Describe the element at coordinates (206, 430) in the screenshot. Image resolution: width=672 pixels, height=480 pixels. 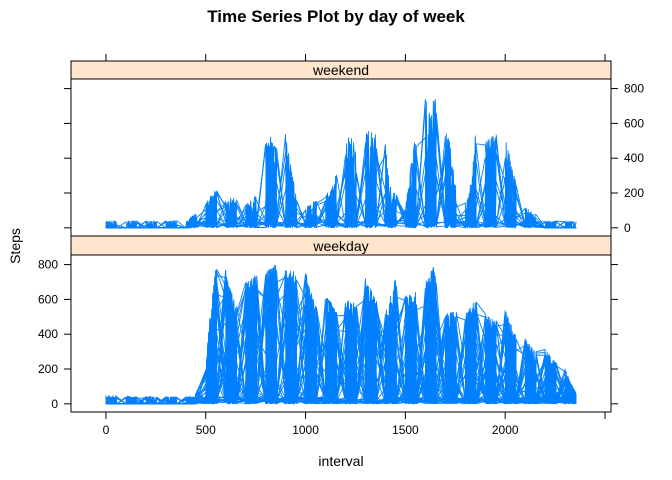
I see `x-tick-label: 500` at that location.